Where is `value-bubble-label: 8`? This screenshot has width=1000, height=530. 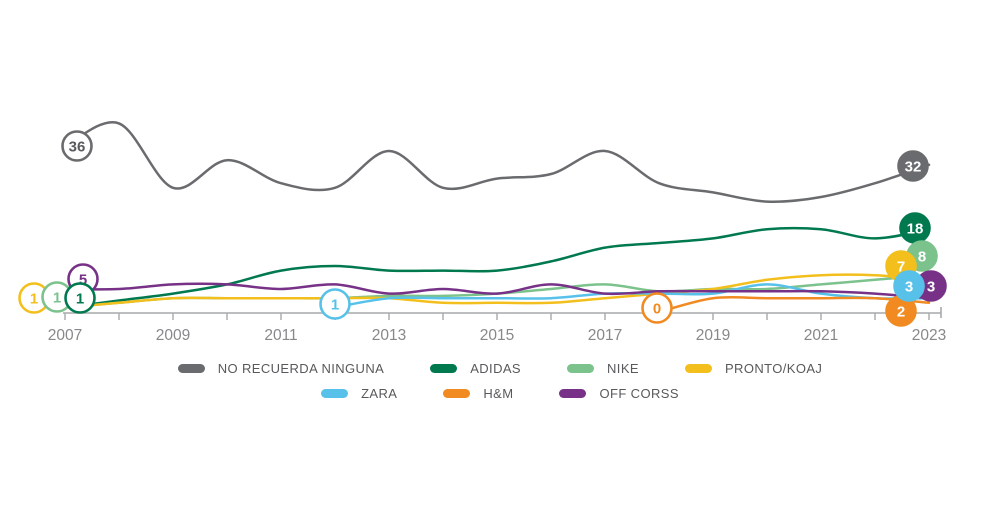
value-bubble-label: 8 is located at coordinates (922, 256).